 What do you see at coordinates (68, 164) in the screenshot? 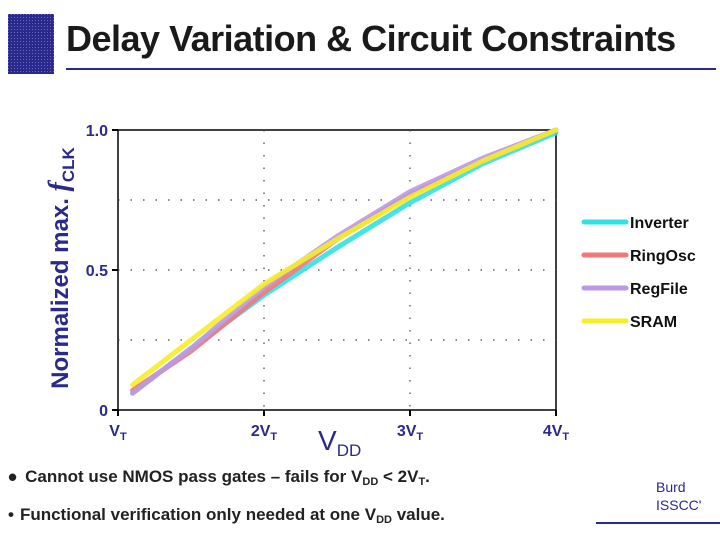
I see `y-axis-label-sub: CLK` at bounding box center [68, 164].